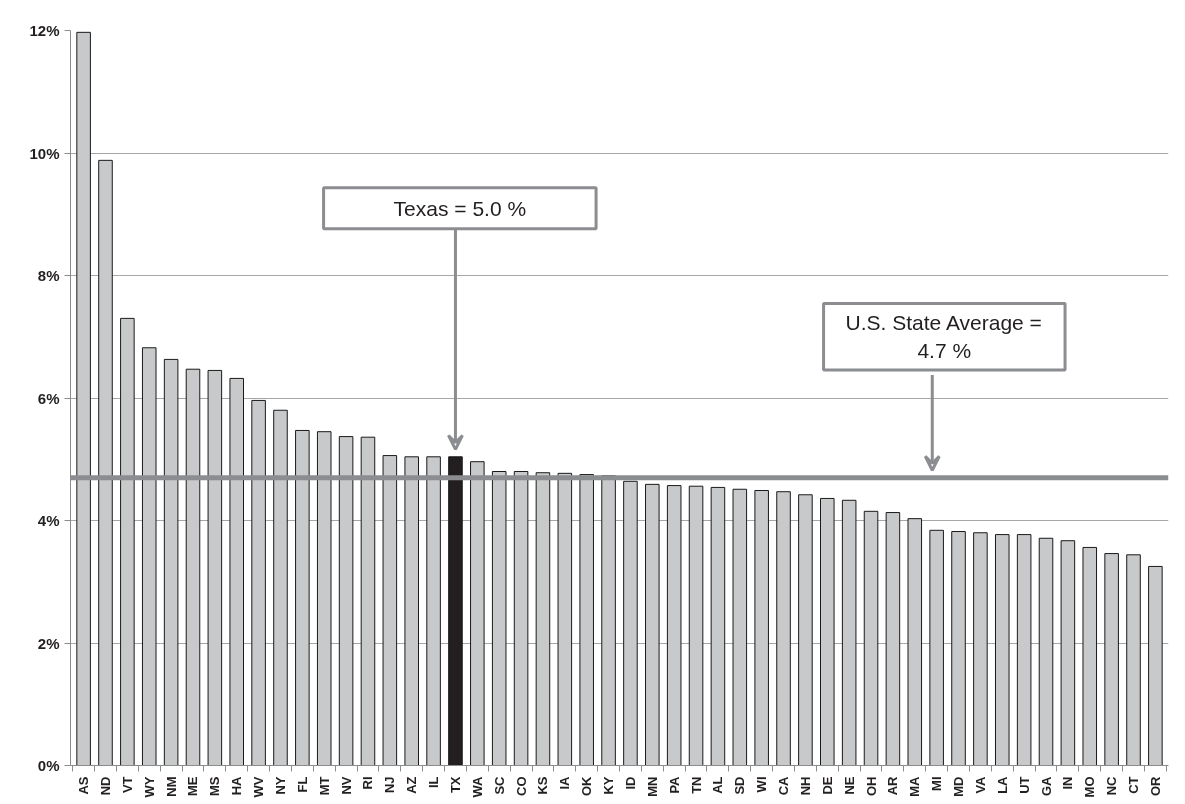 The image size is (1185, 804). Describe the element at coordinates (521, 786) in the screenshot. I see `x-tick-label: CO` at that location.